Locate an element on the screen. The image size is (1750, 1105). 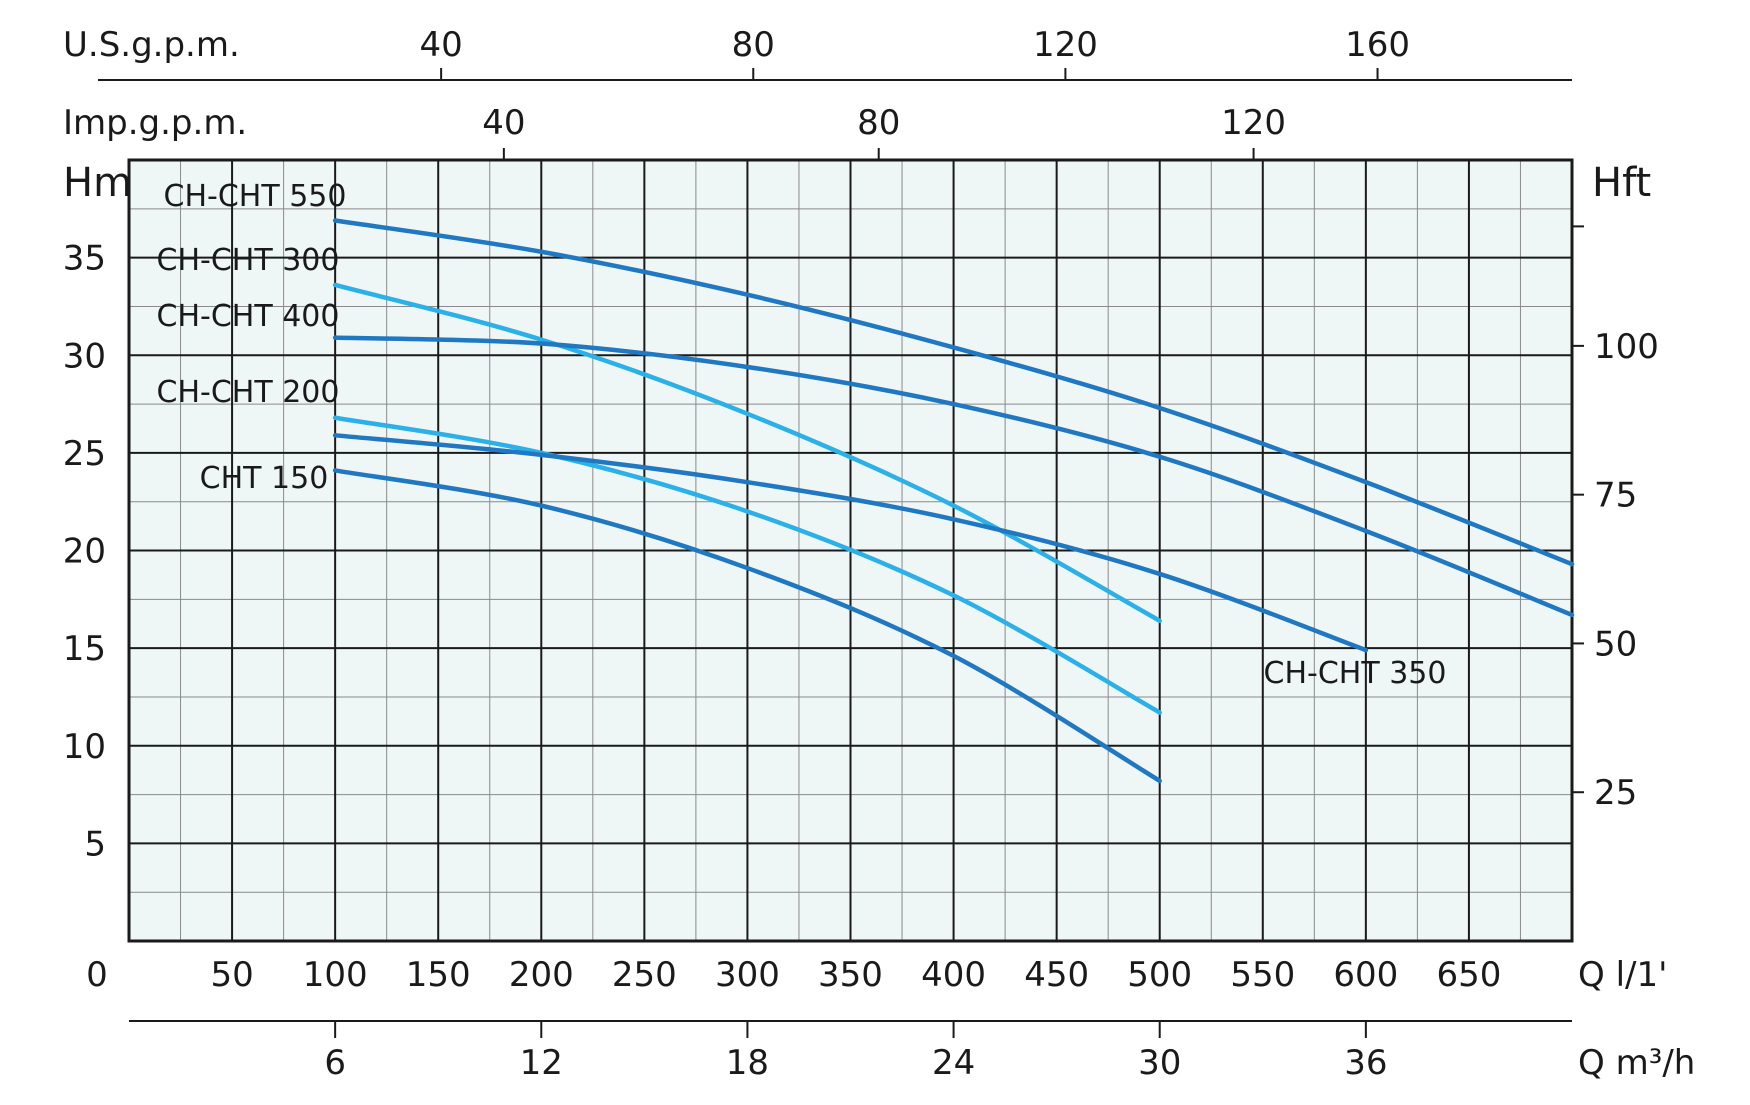
q-lmin-tick-label: 500 is located at coordinates (1159, 975).